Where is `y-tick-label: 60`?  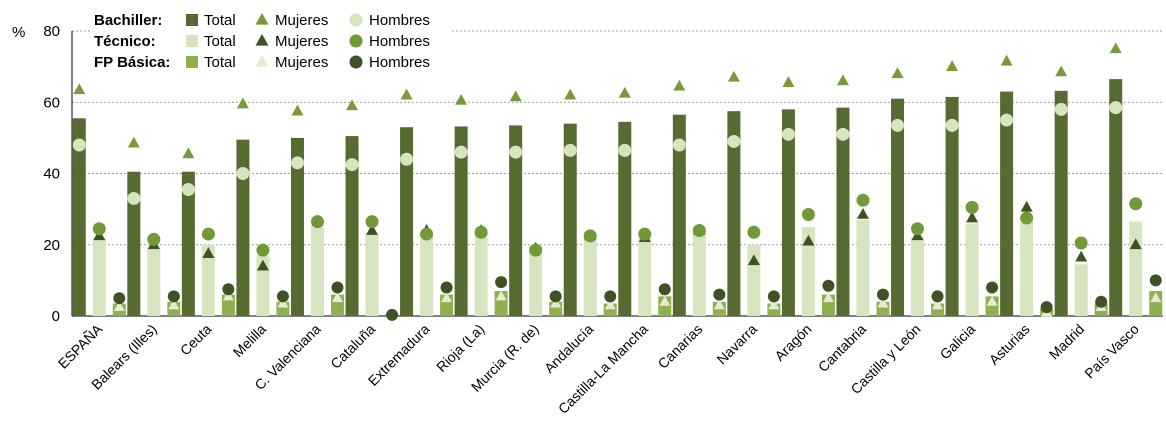 y-tick-label: 60 is located at coordinates (51, 102).